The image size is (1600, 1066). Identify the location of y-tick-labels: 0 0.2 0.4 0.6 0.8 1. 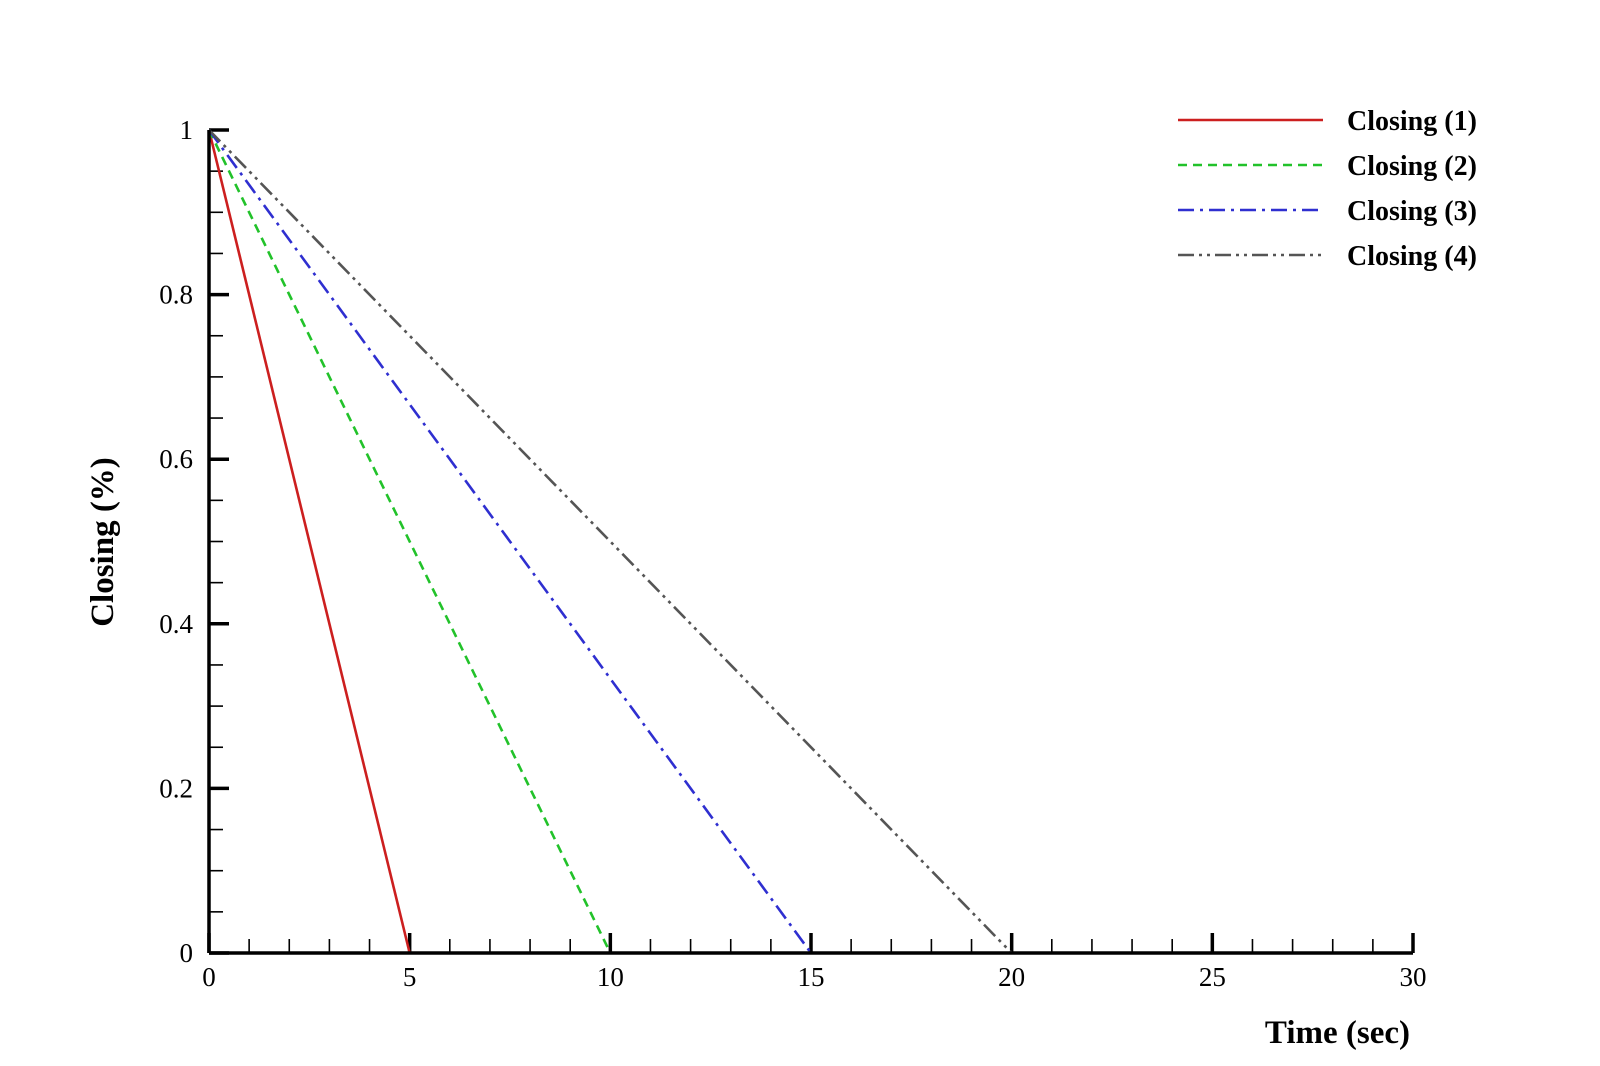
(176, 541).